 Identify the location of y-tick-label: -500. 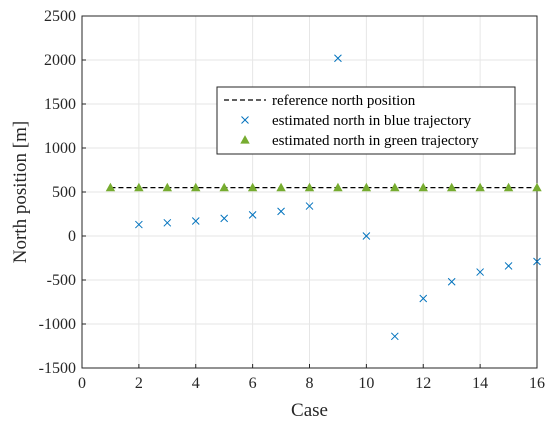
(61, 280).